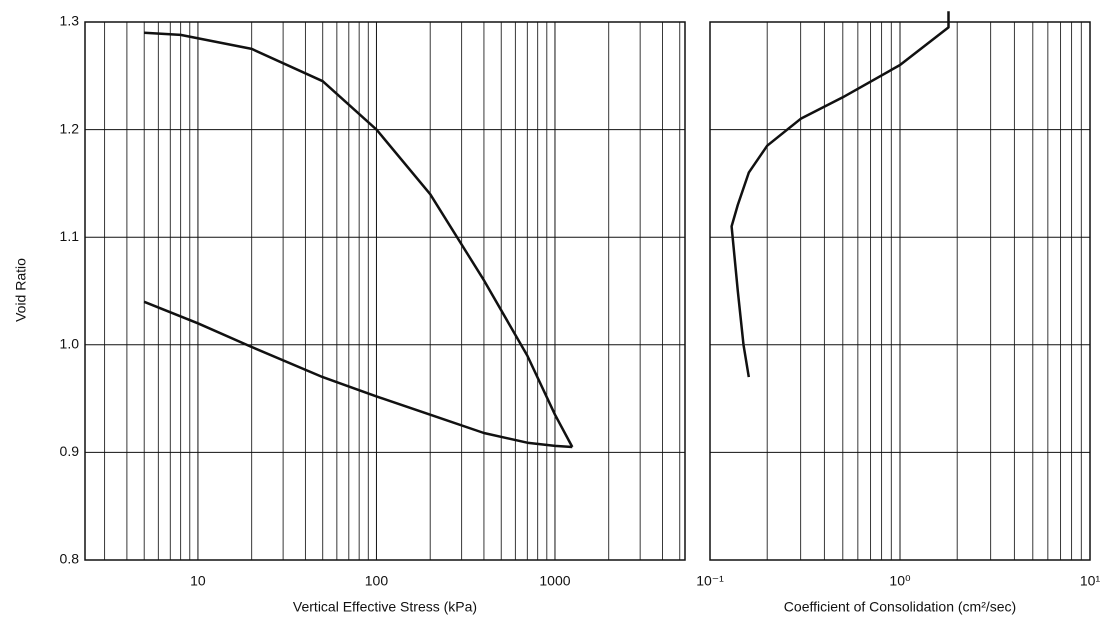 The height and width of the screenshot is (630, 1102). Describe the element at coordinates (70, 344) in the screenshot. I see `y-tick-label: 1.0` at that location.